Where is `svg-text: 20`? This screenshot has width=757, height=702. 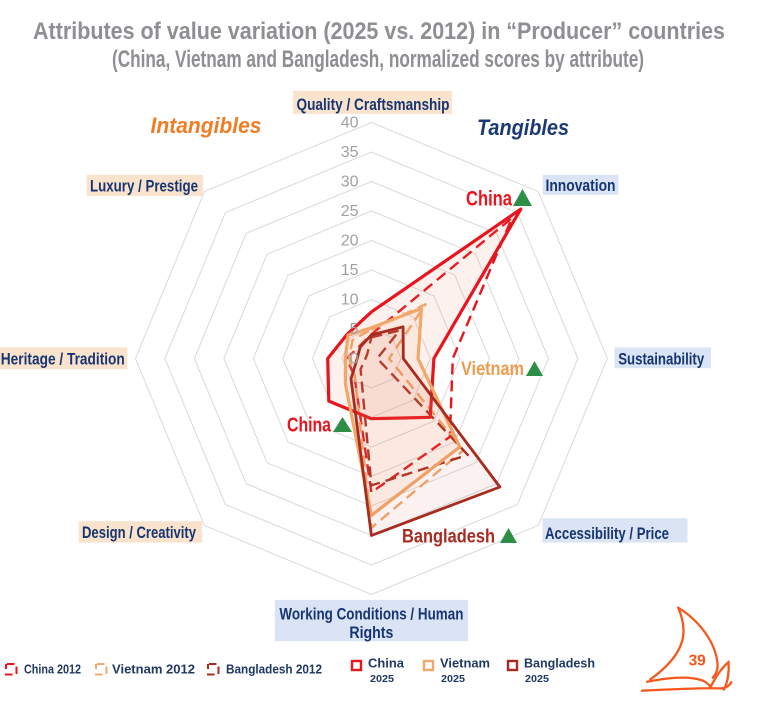 svg-text: 20 is located at coordinates (350, 241).